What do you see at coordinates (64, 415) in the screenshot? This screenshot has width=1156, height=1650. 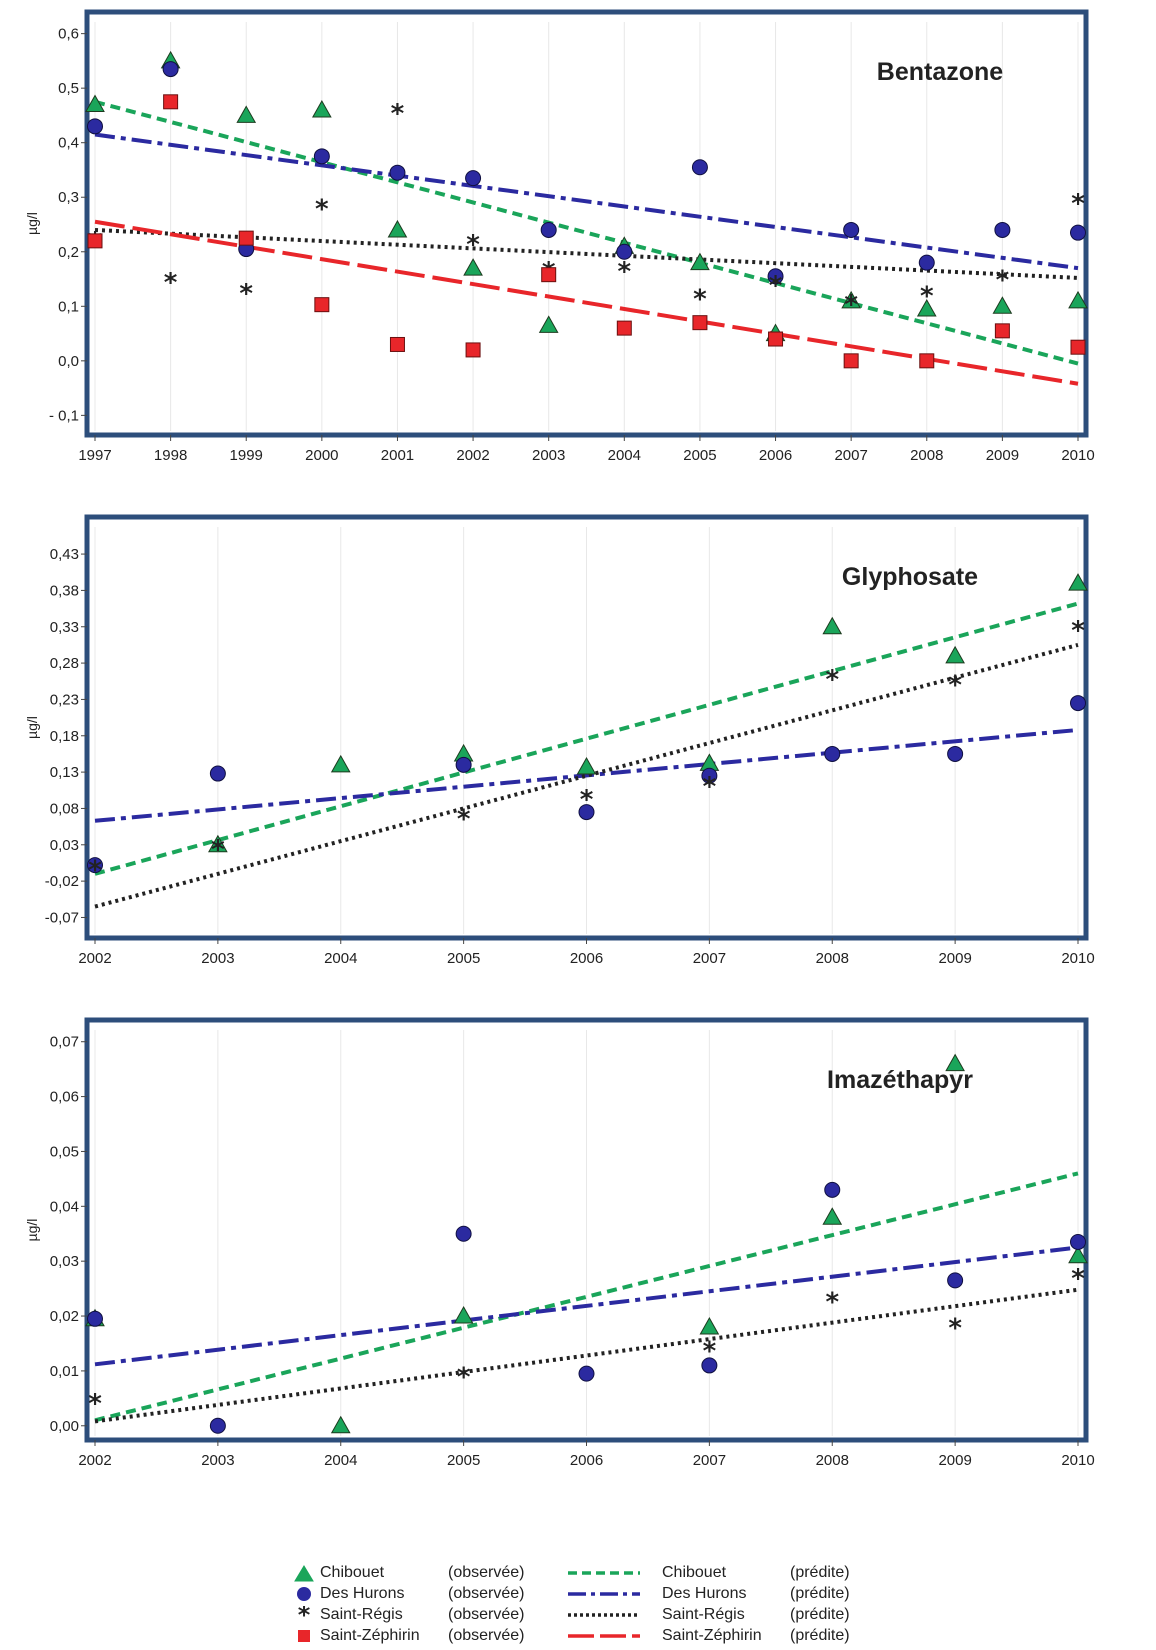 I see `y-tick-label: - 0,1` at bounding box center [64, 415].